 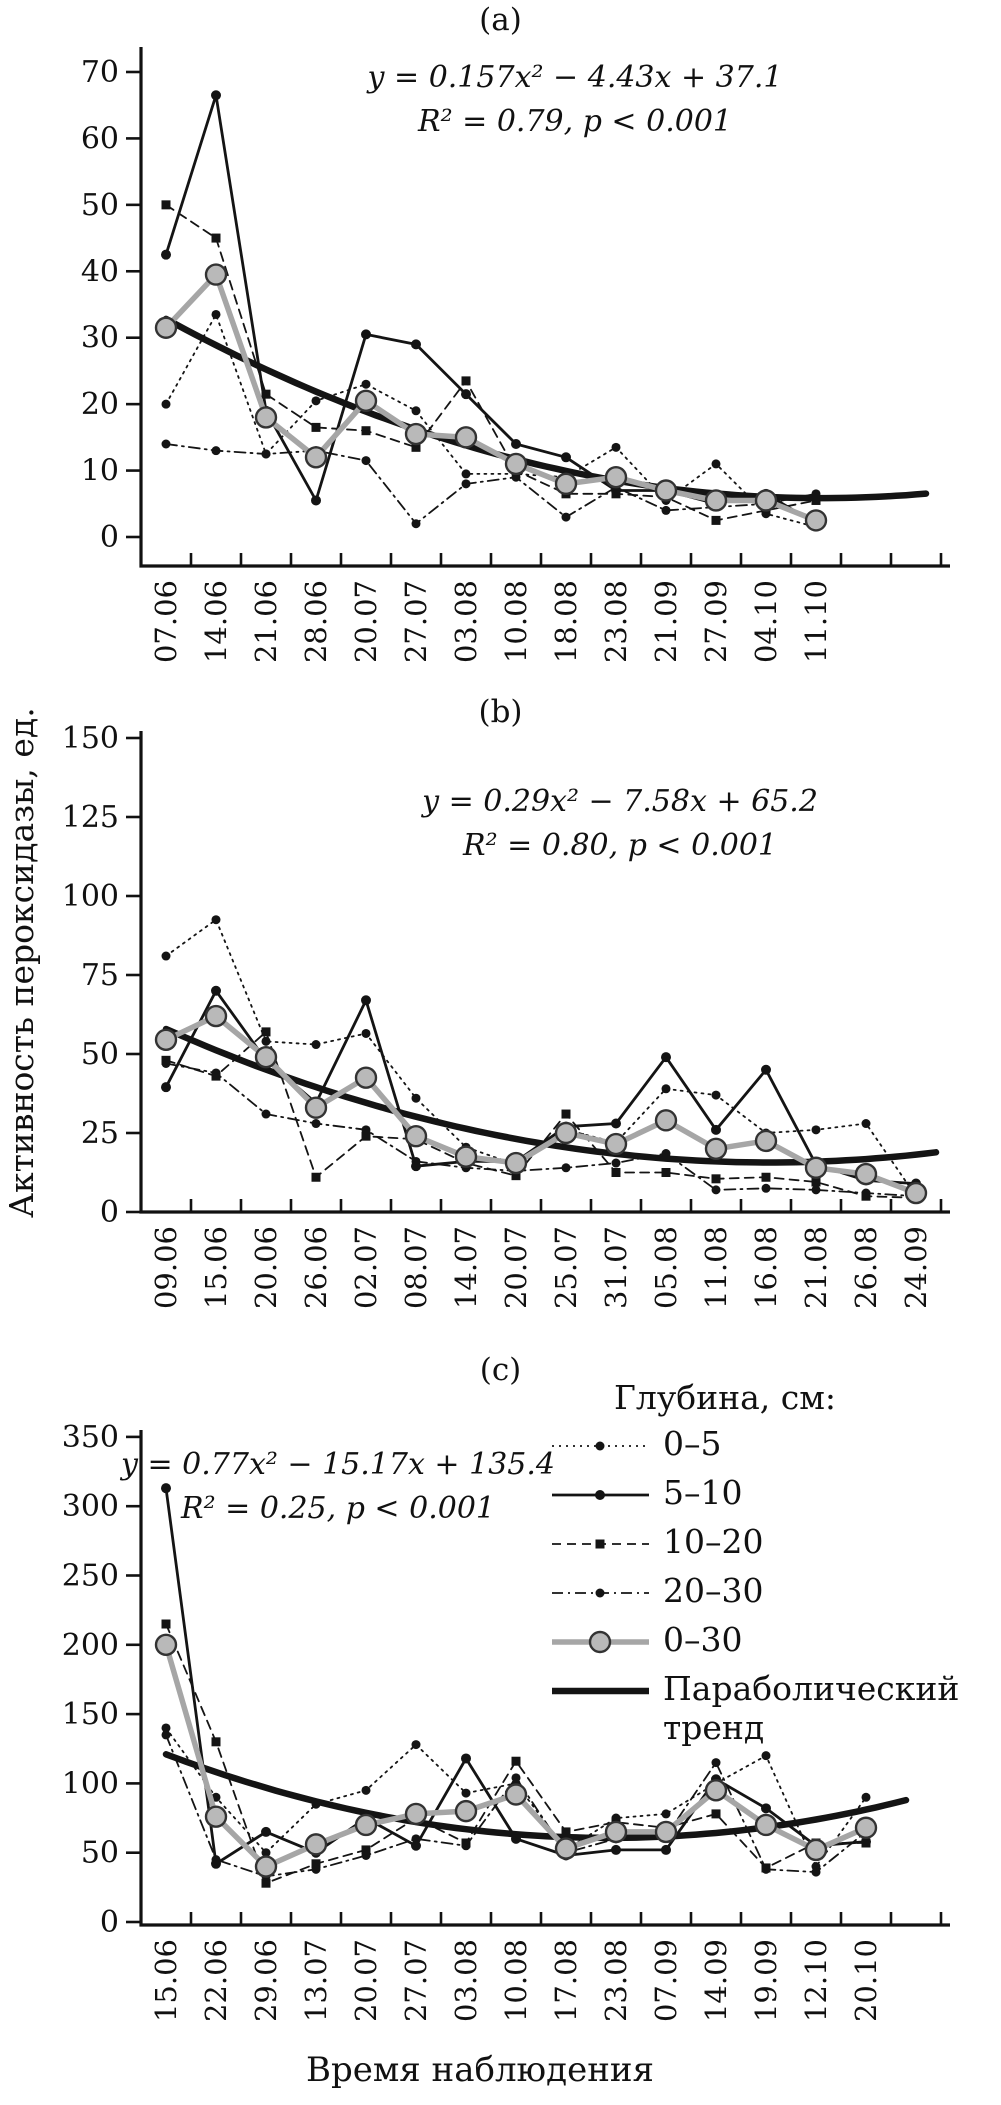 What do you see at coordinates (316, 621) in the screenshot?
I see `x-tick-label: 28.06` at bounding box center [316, 621].